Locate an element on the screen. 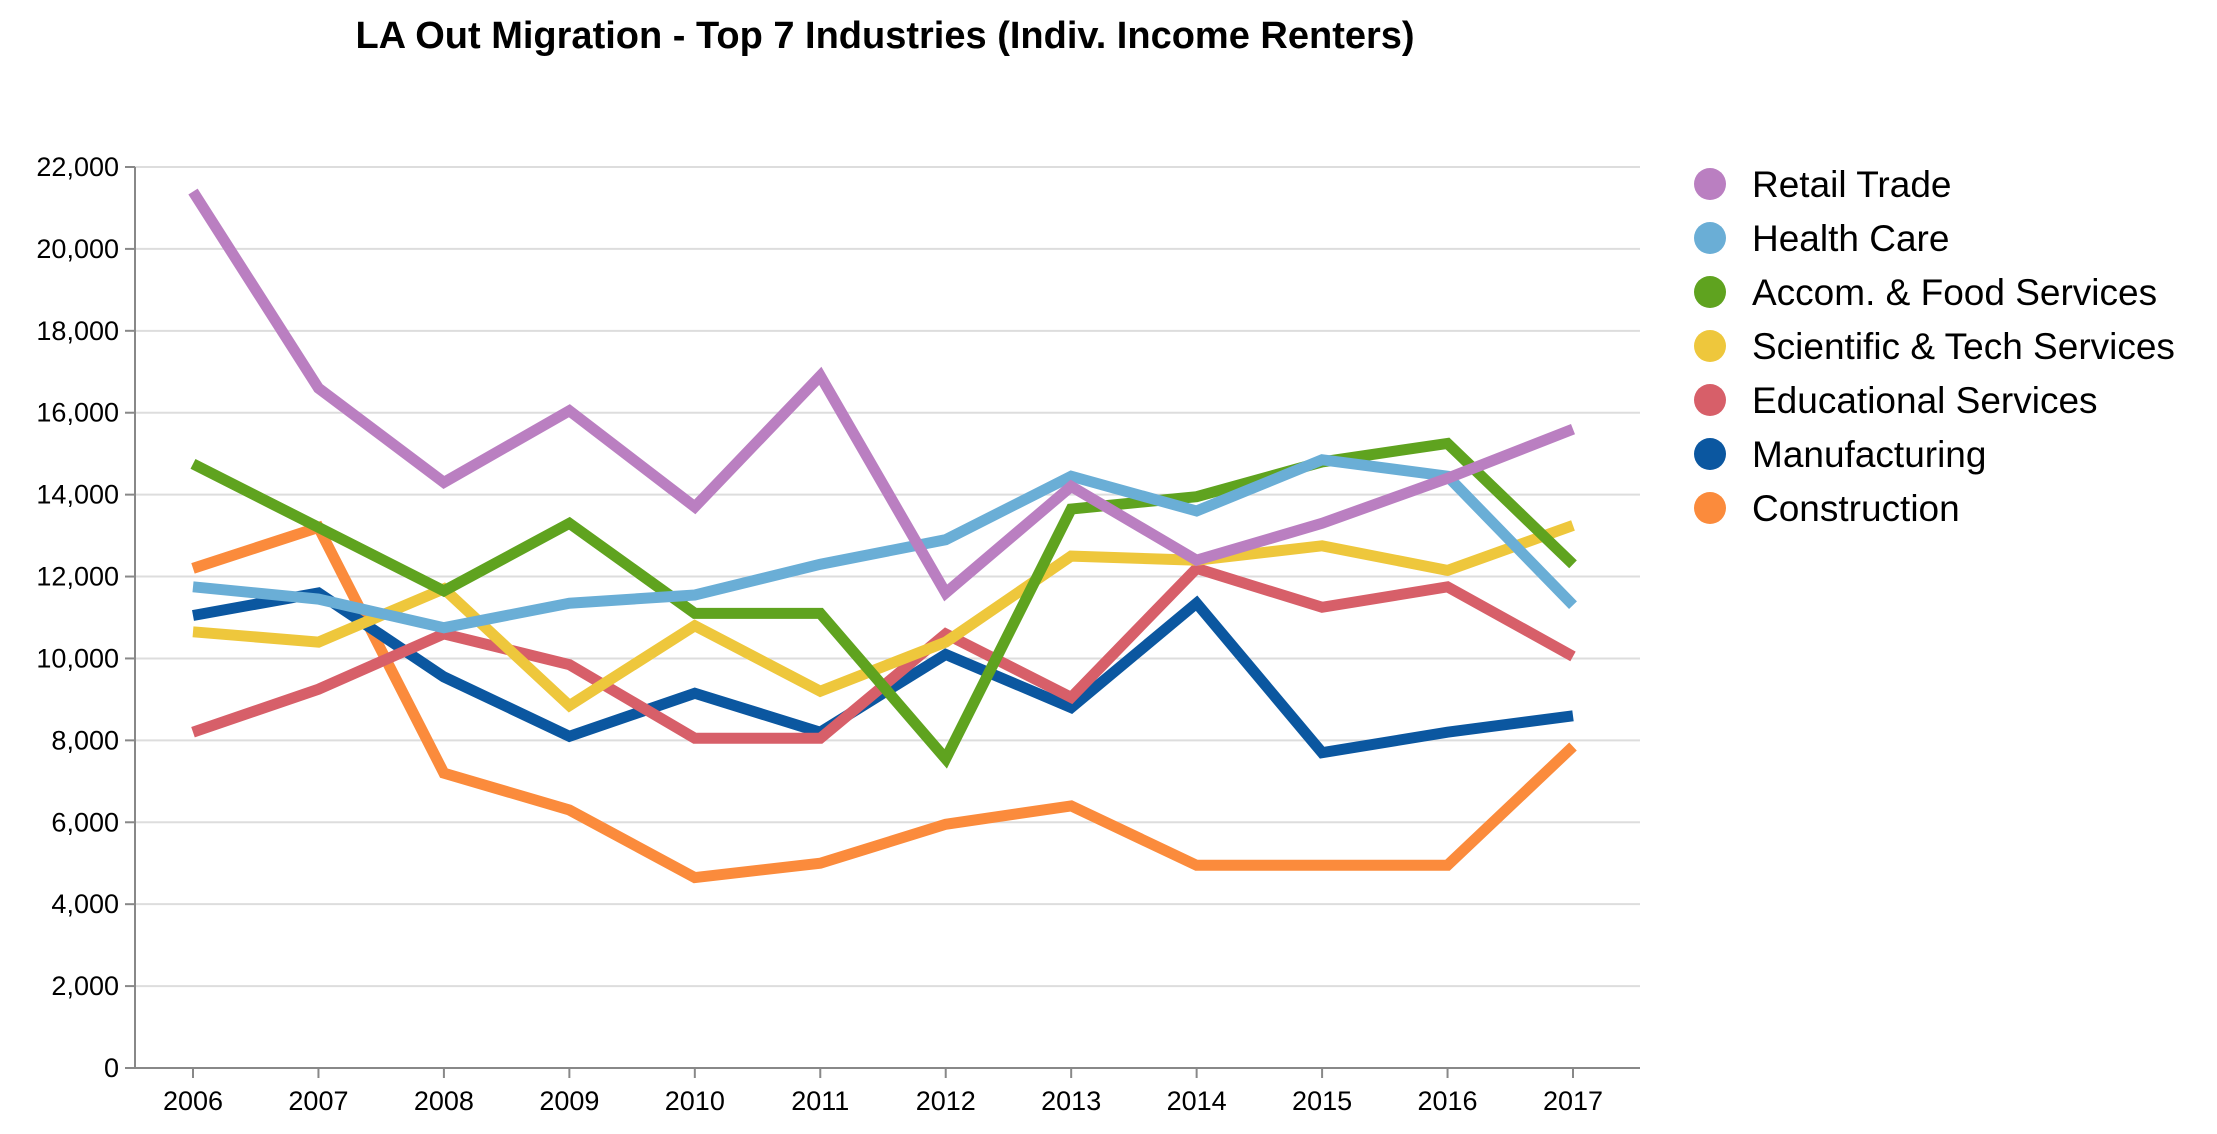  x-tick-label: 2014 is located at coordinates (1197, 1101).